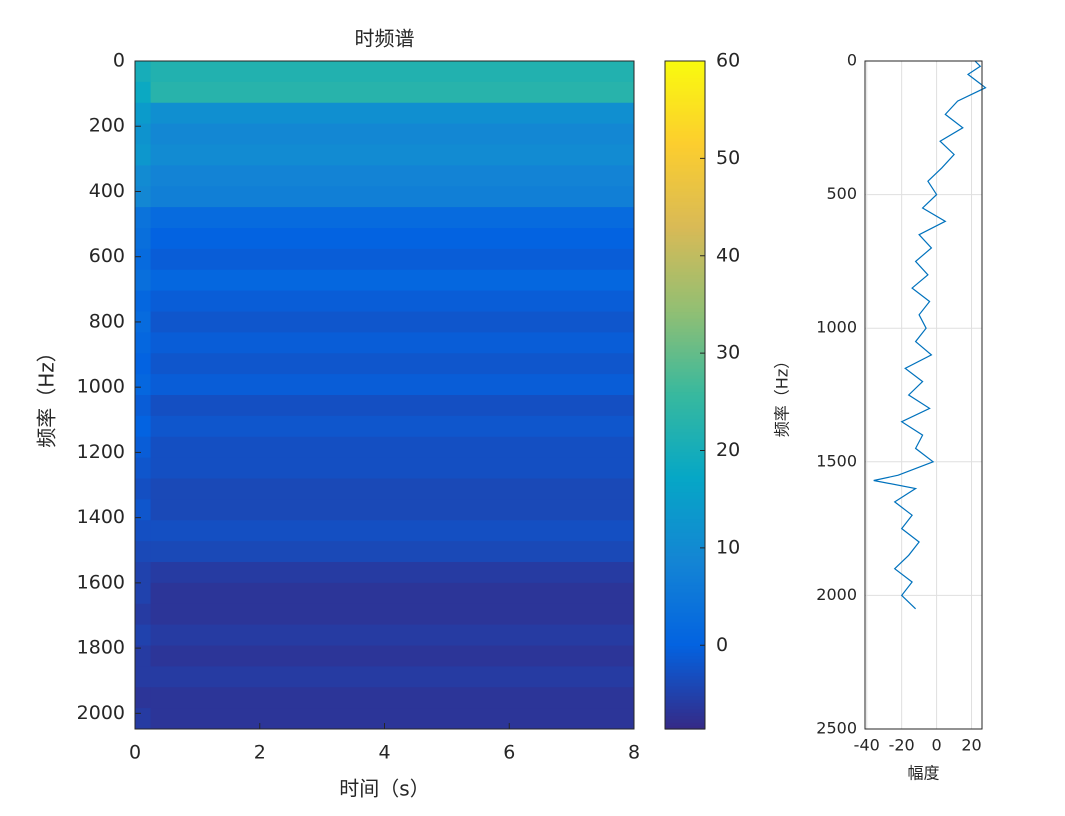  Describe the element at coordinates (101, 517) in the screenshot. I see `y-tick-label: 1400` at that location.